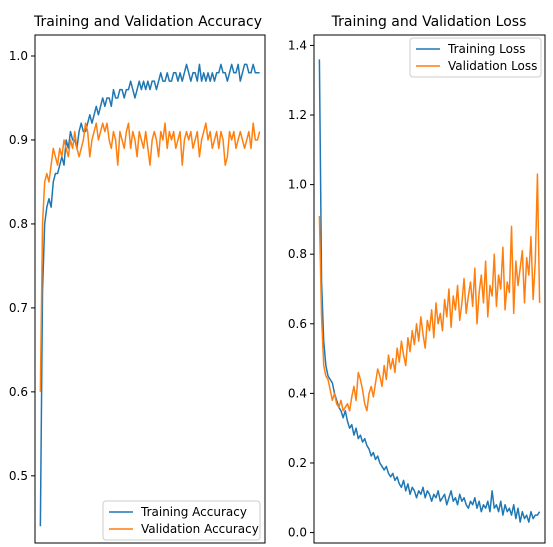 The height and width of the screenshot is (547, 553). Describe the element at coordinates (429, 22) in the screenshot. I see `loss-chart-title: Training and Validation Loss` at that location.